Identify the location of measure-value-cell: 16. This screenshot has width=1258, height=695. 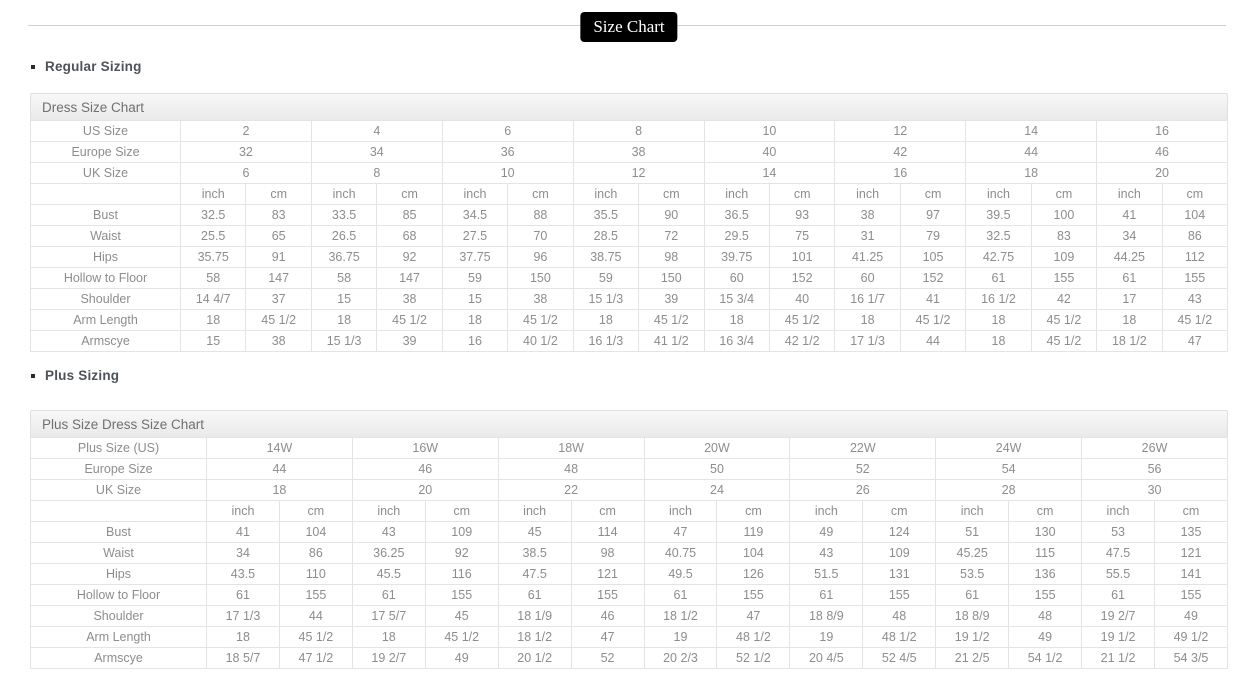
(475, 341).